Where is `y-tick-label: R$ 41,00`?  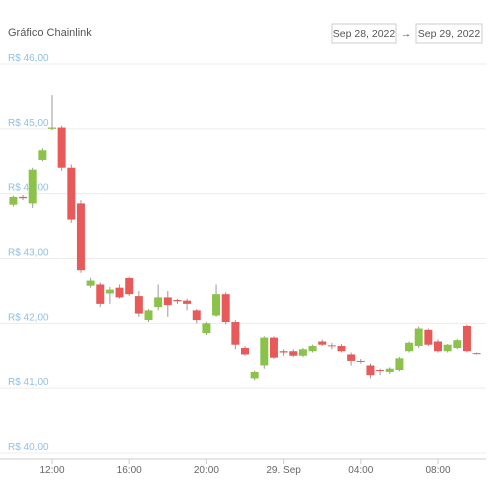
y-tick-label: R$ 41,00 is located at coordinates (28, 382).